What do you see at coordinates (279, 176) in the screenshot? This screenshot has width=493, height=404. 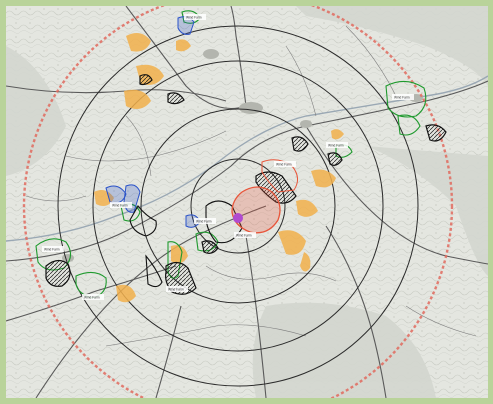 I see `red-site-outline` at bounding box center [279, 176].